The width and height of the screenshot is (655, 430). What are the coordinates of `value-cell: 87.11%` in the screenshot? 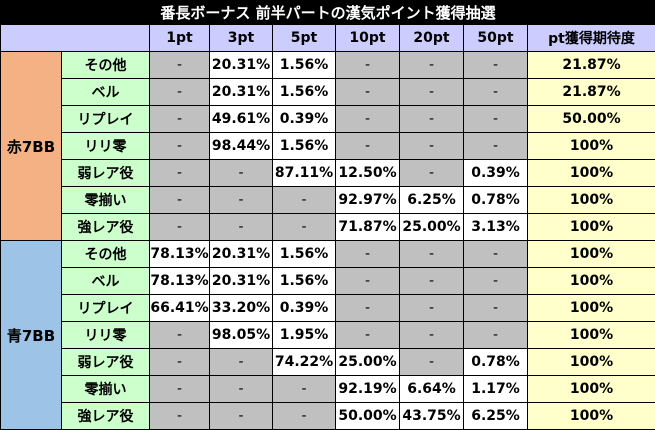 It's located at (304, 173).